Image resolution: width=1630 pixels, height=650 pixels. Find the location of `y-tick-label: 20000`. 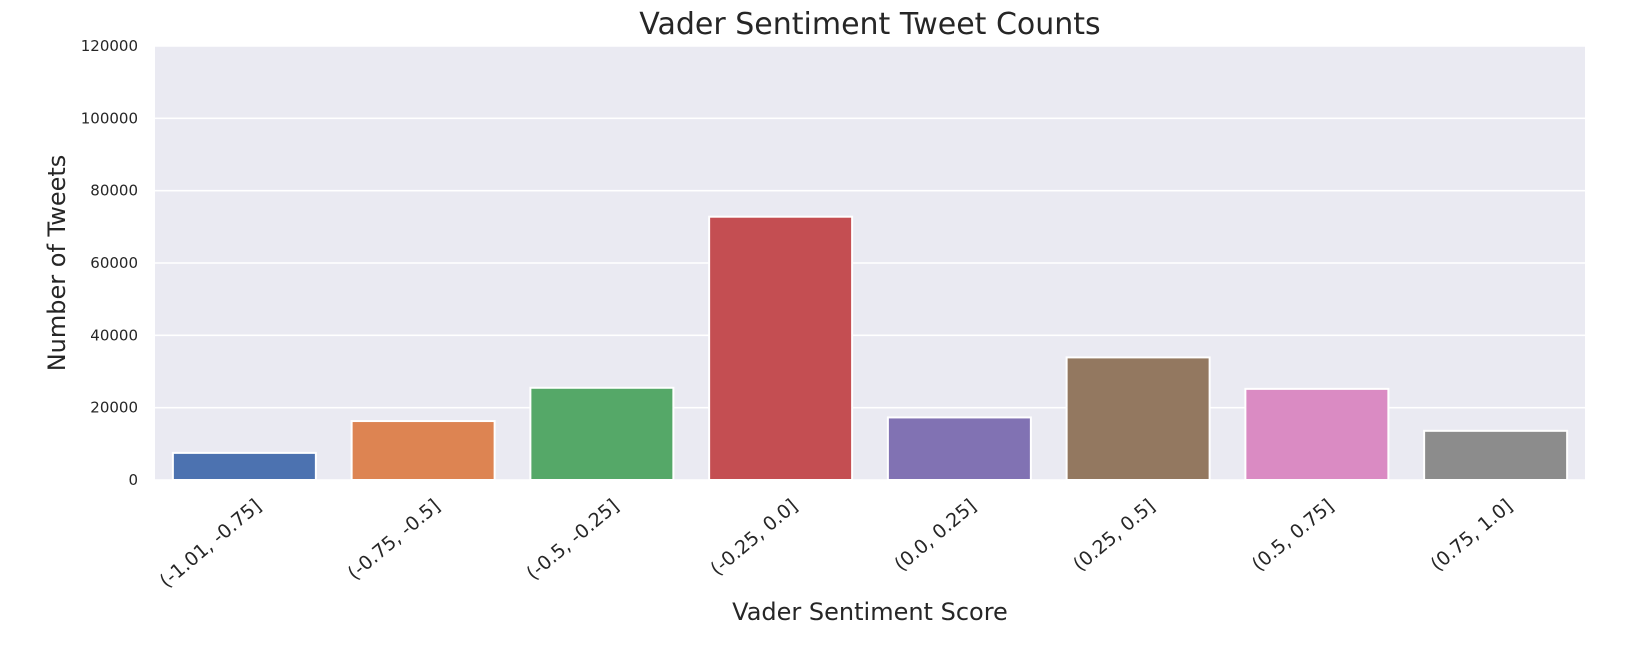

y-tick-label: 20000 is located at coordinates (114, 408).